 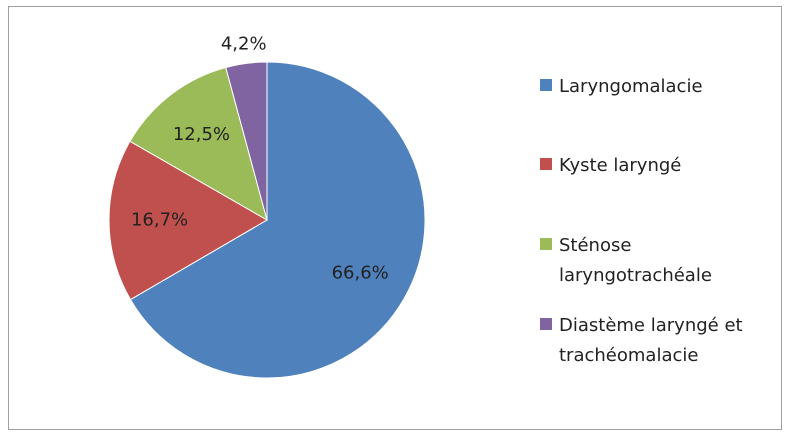 I want to click on data-label: 66,6%, so click(x=360, y=273).